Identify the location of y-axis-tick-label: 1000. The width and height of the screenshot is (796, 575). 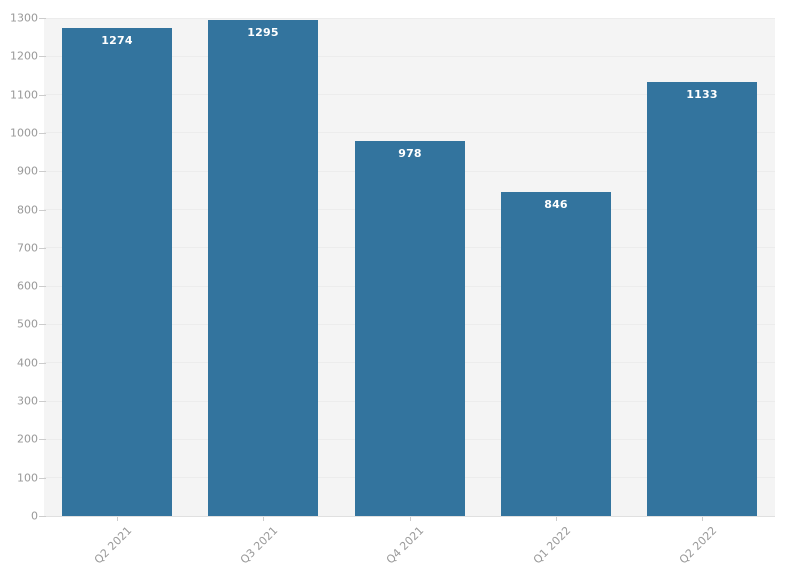
(24, 133).